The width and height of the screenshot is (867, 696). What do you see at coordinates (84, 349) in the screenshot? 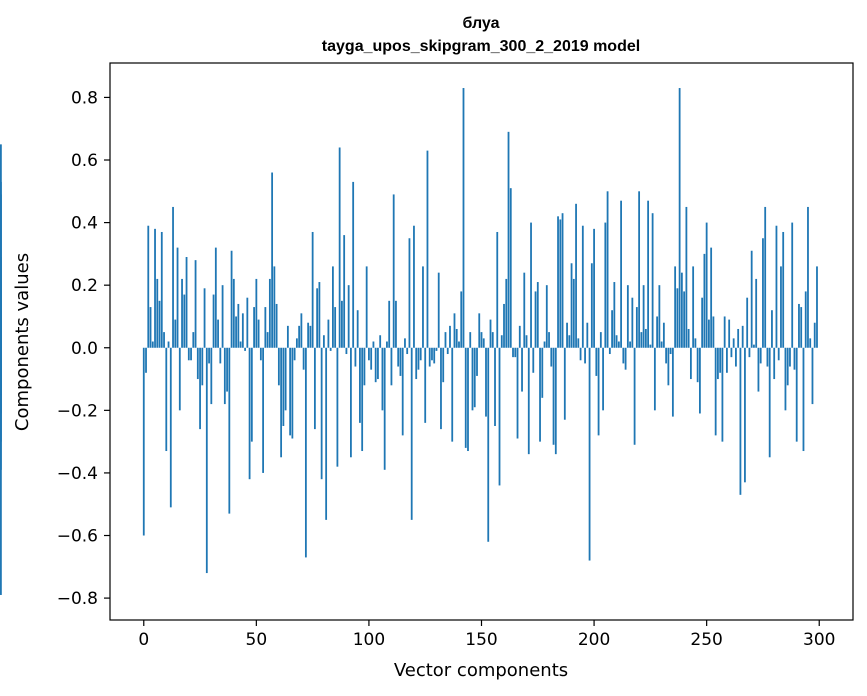
I see `y-tick-label: 0.0` at bounding box center [84, 349].